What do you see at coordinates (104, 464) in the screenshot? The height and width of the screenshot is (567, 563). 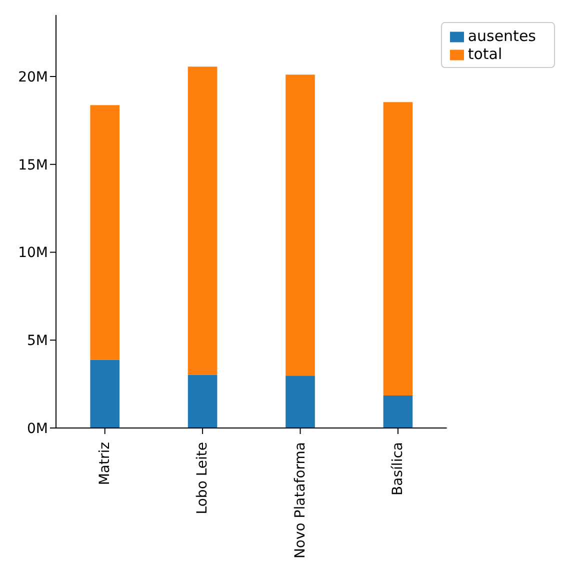 I see `x-tick-label: Matriz` at bounding box center [104, 464].